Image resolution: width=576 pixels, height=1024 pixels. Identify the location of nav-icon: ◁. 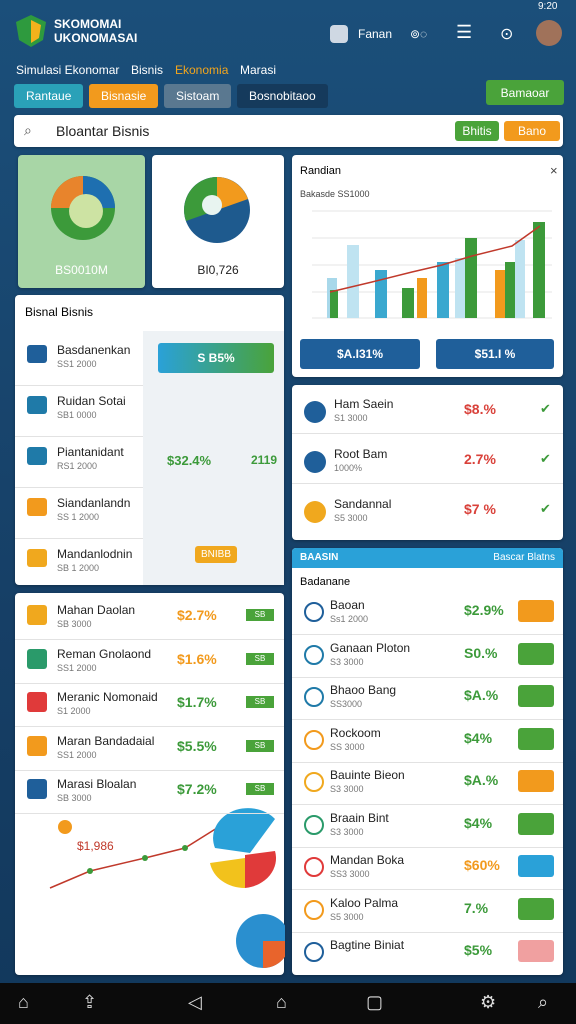
(195, 1002).